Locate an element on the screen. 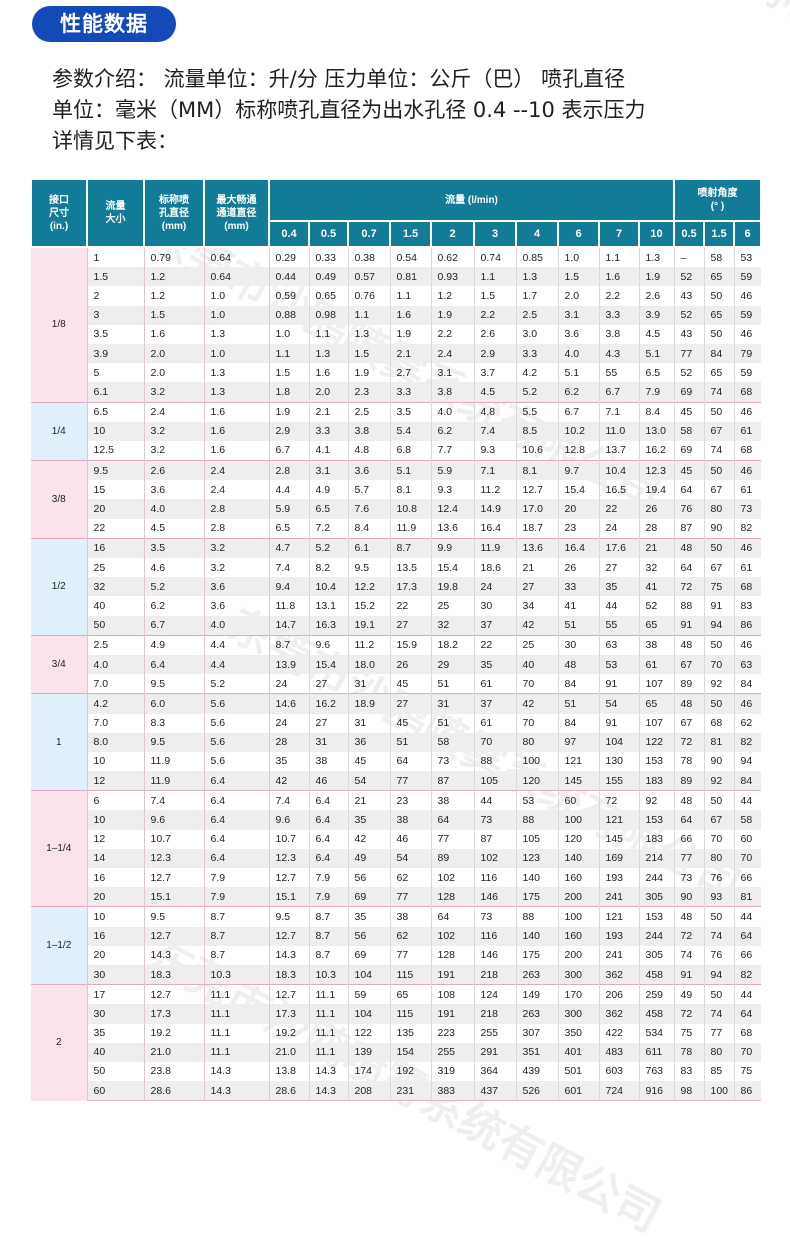 The height and width of the screenshot is (1245, 790). flow-value-cell: 13.8 is located at coordinates (288, 1071).